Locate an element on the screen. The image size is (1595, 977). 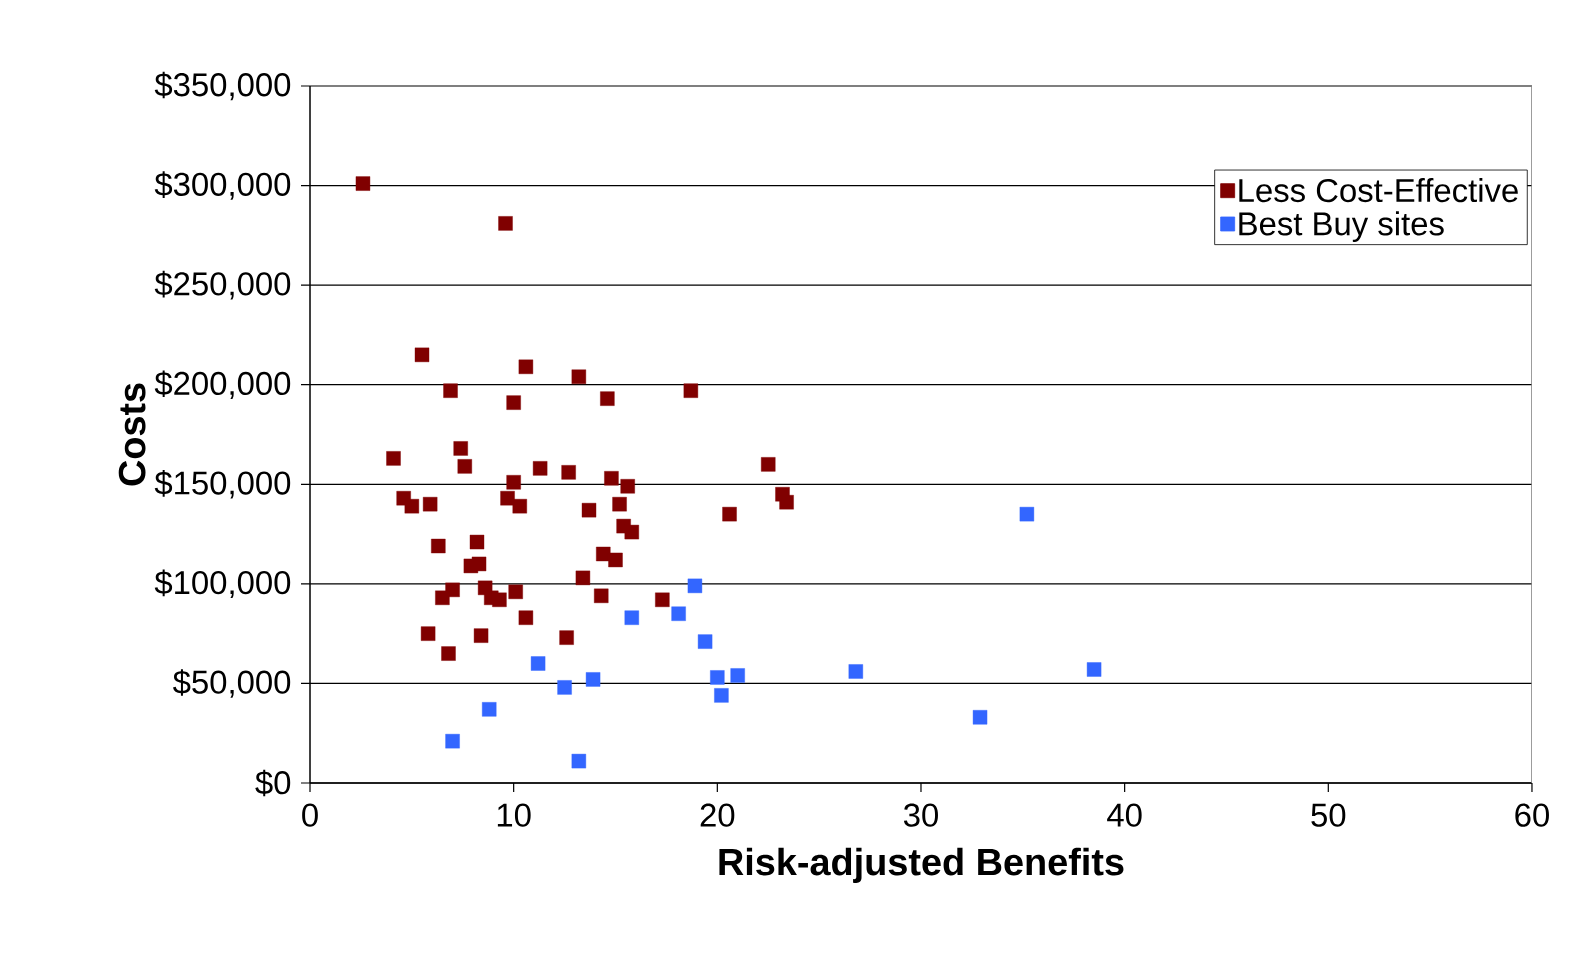
y-tick-label: $100,000 is located at coordinates (222, 584).